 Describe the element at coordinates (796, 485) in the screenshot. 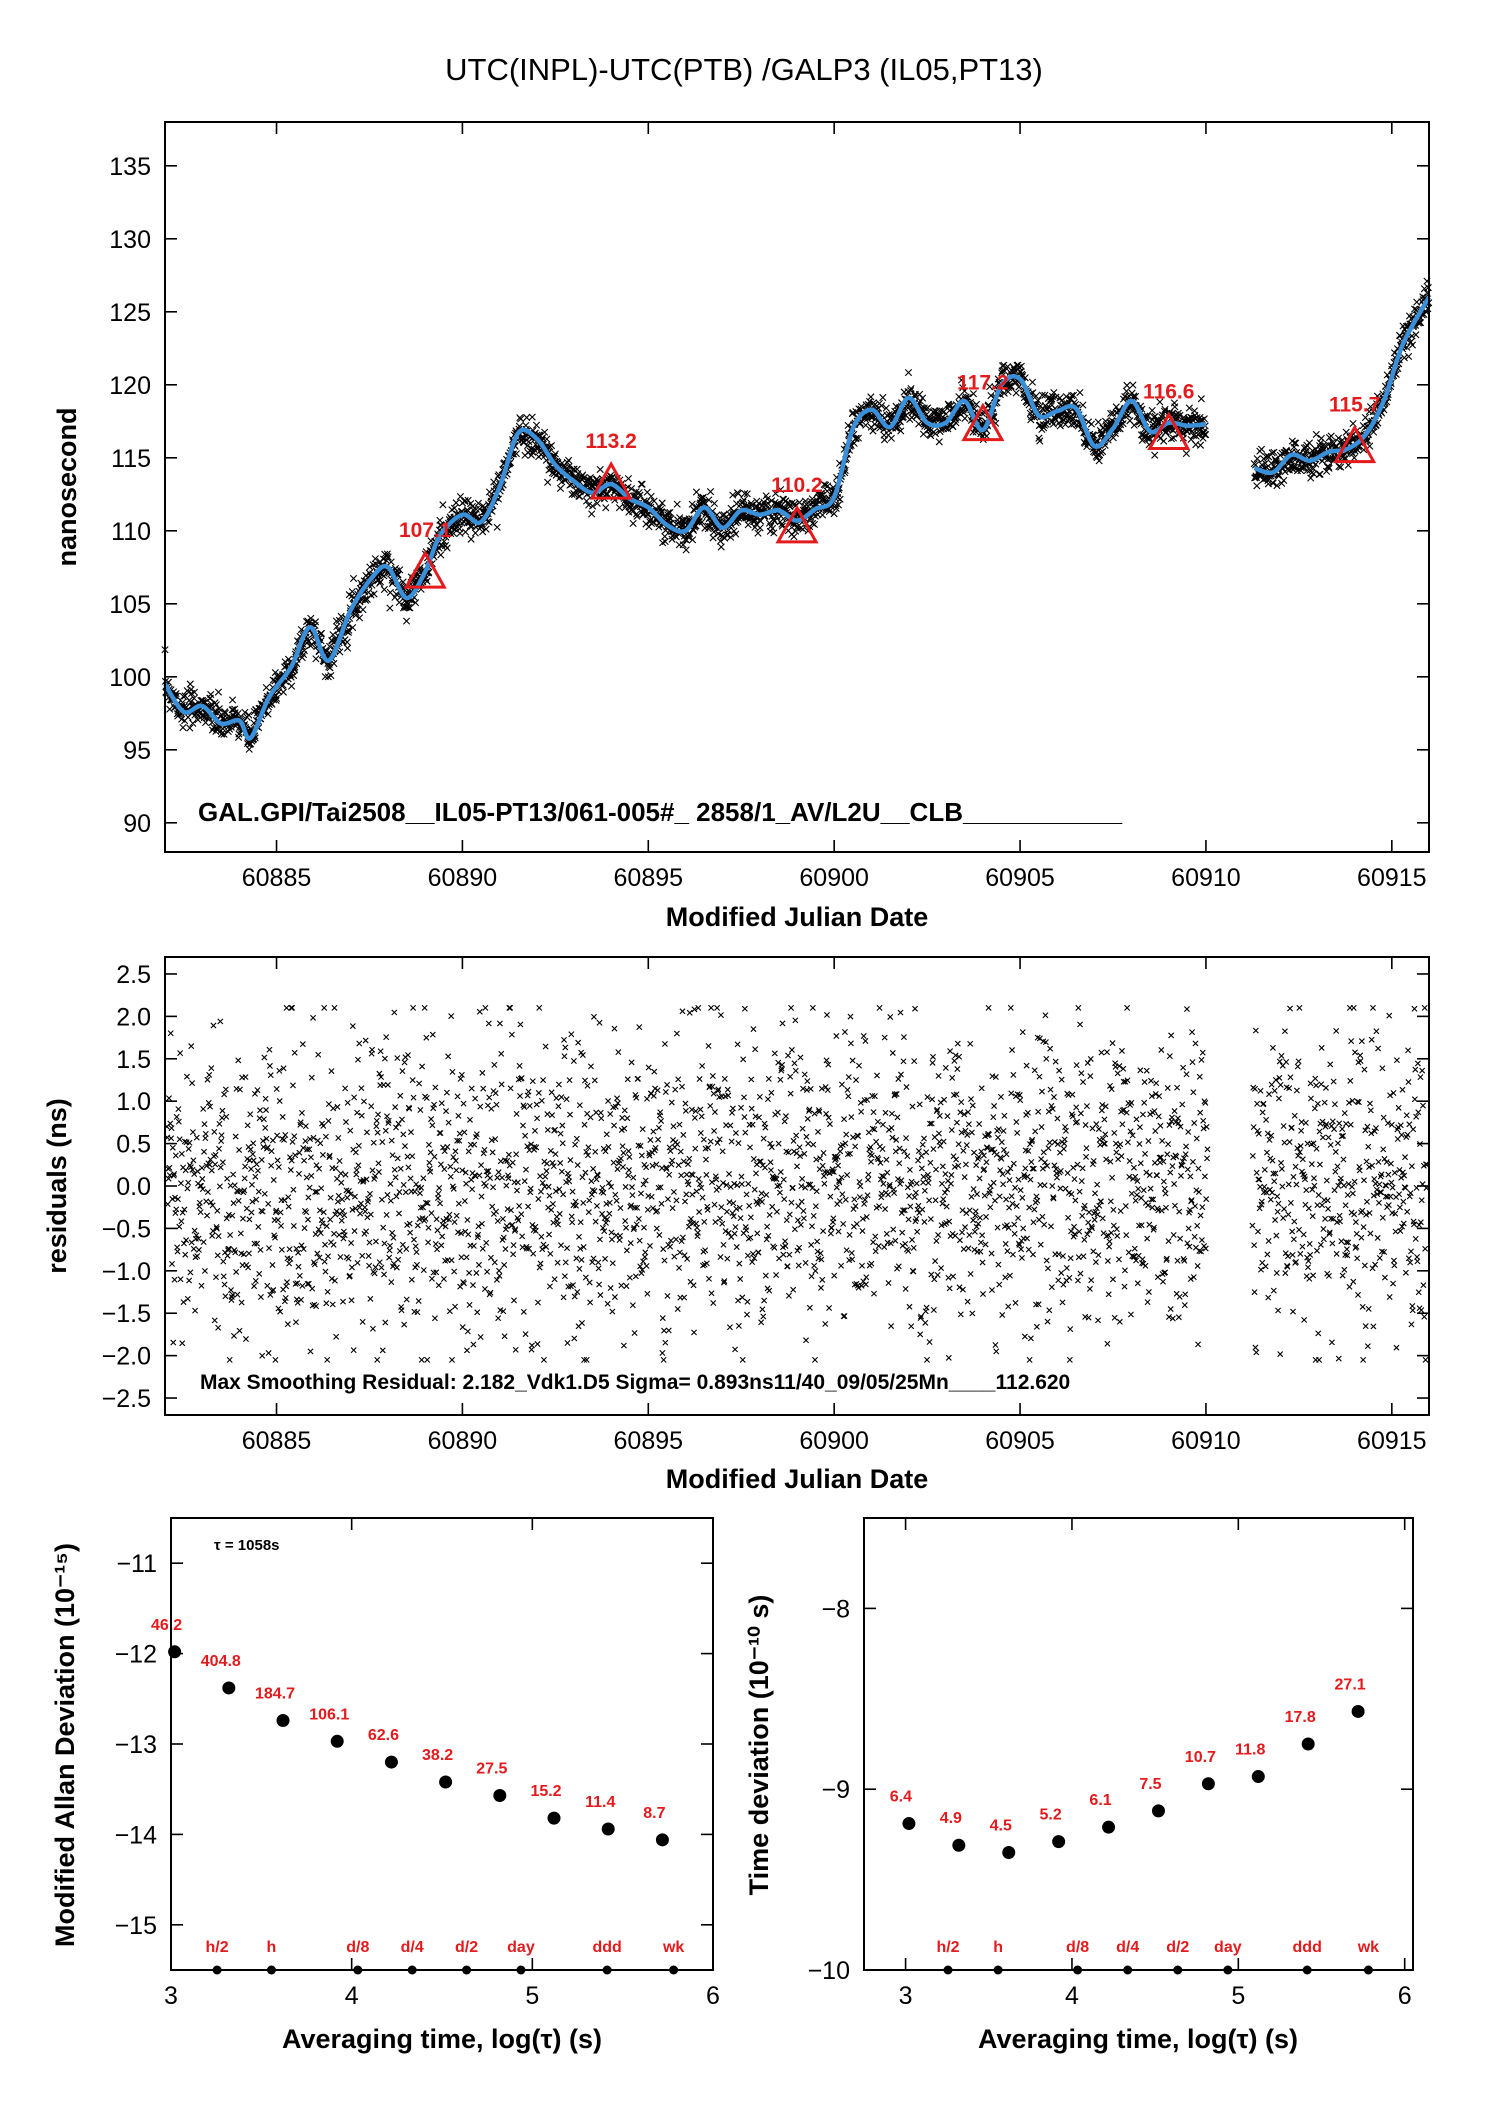

I see `calibration-marker-label: 110.2` at that location.